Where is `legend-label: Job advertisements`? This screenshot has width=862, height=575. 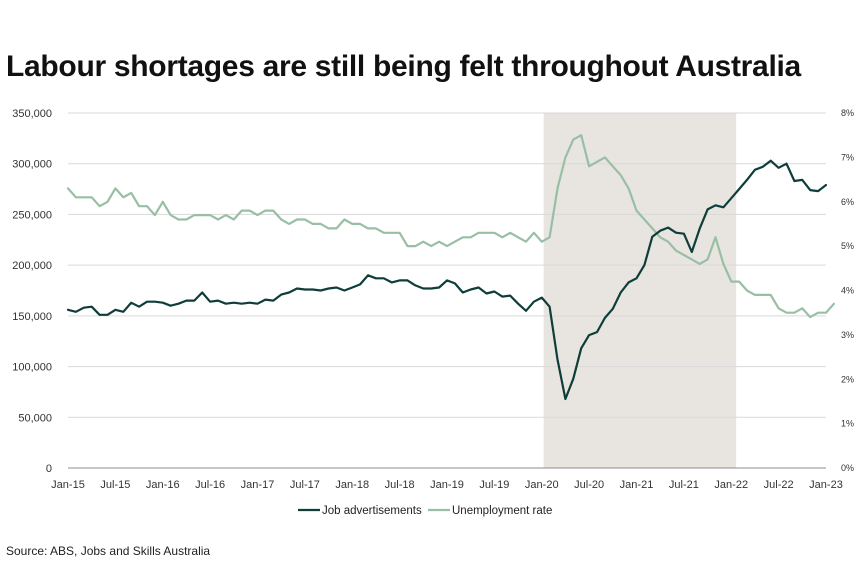 legend-label: Job advertisements is located at coordinates (372, 511).